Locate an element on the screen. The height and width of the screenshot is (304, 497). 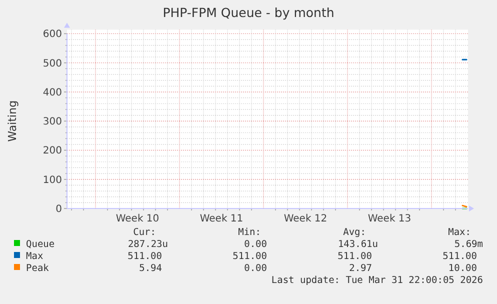
text: Last update: Tue Mar 31 22:00:05 2026 is located at coordinates (377, 280).